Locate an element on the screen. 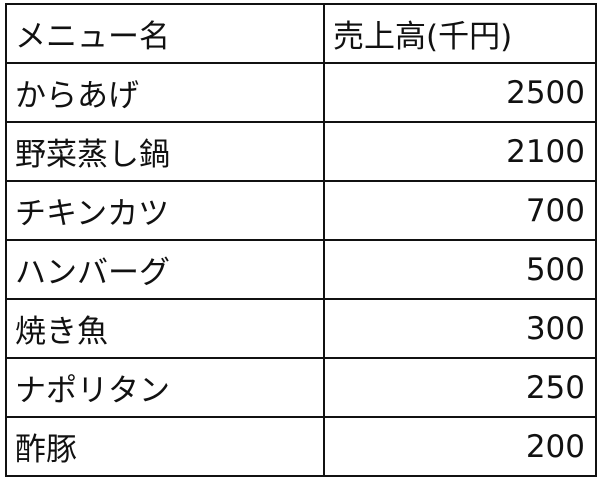 The width and height of the screenshot is (600, 479). header-row: メニュー名 売上高(千円) is located at coordinates (301, 33).